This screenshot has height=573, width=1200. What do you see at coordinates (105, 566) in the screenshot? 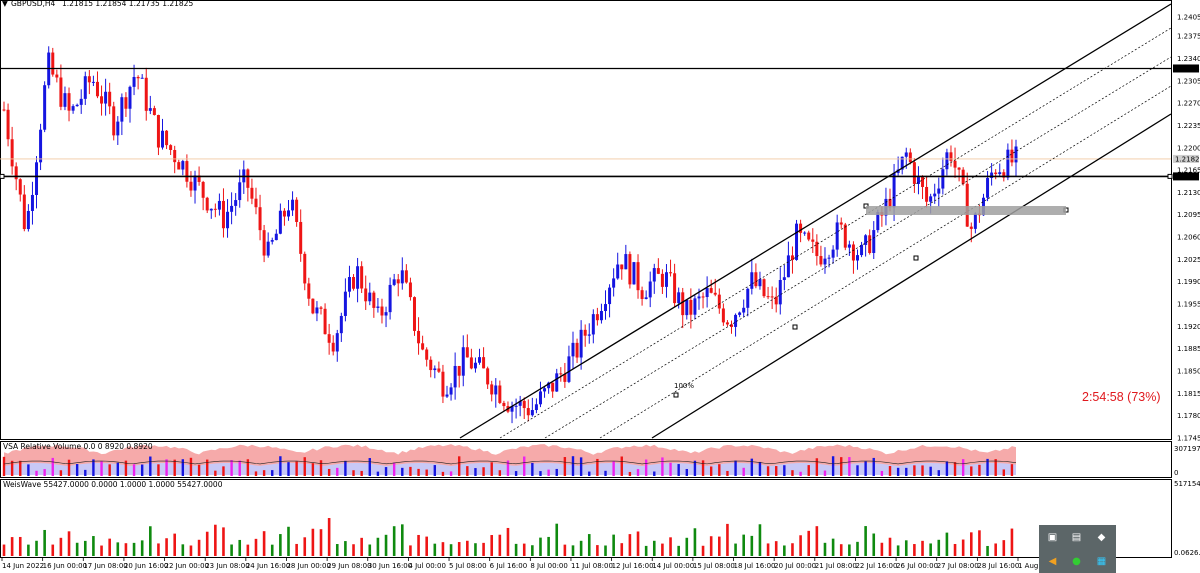
I see `time-tick-label: 17 Jun 08:00` at bounding box center [105, 566].